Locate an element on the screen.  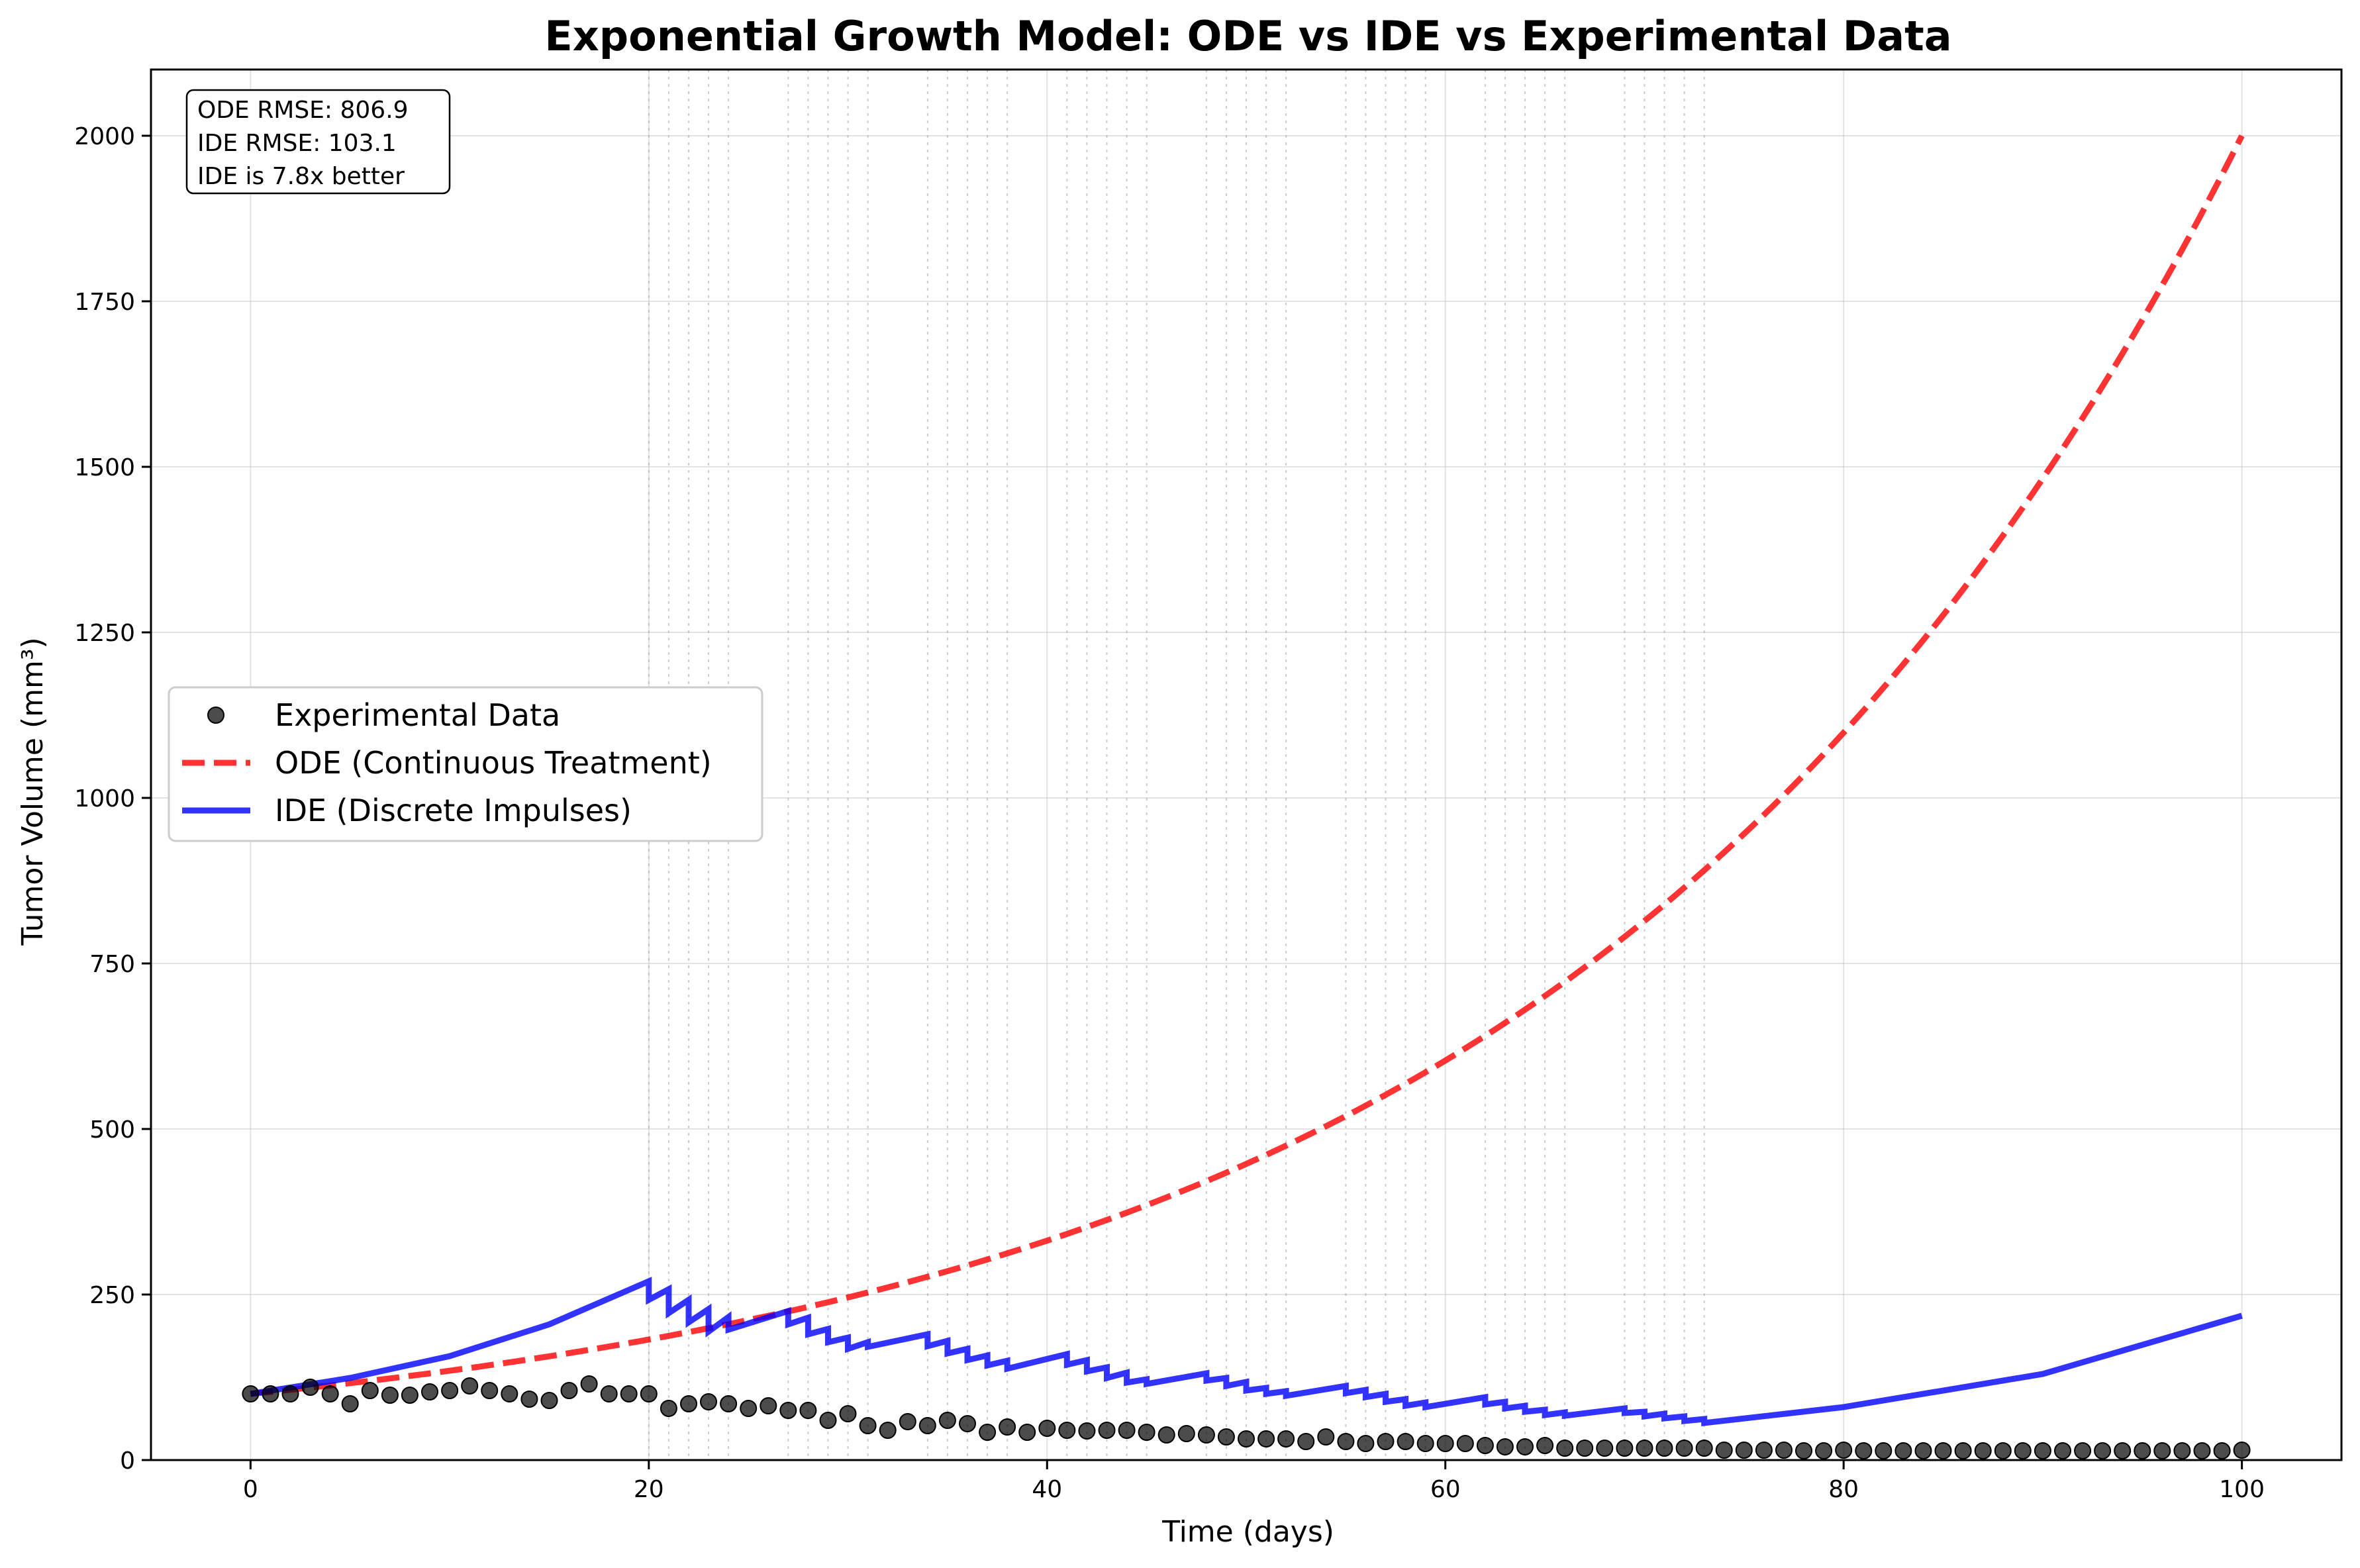
y-tick-label: 0 is located at coordinates (128, 1461).